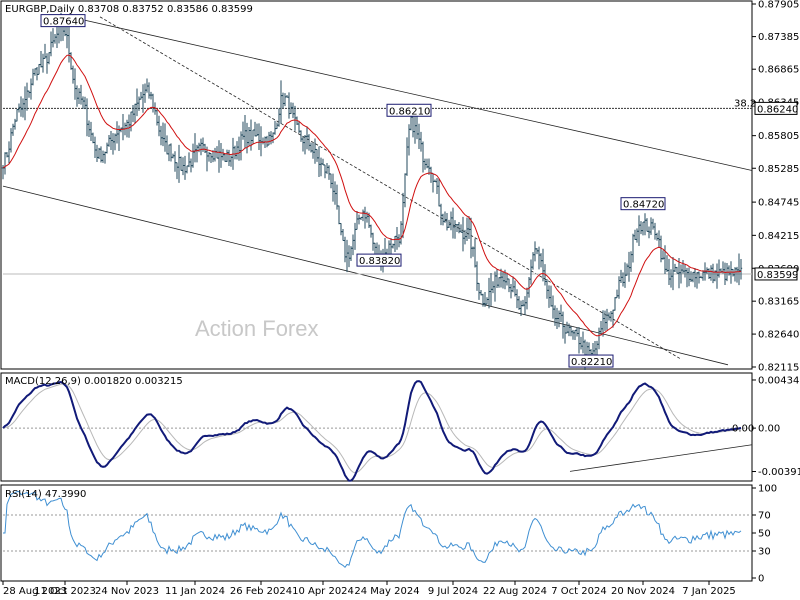  I want to click on macd-y-tick-label: 0.00, so click(769, 429).